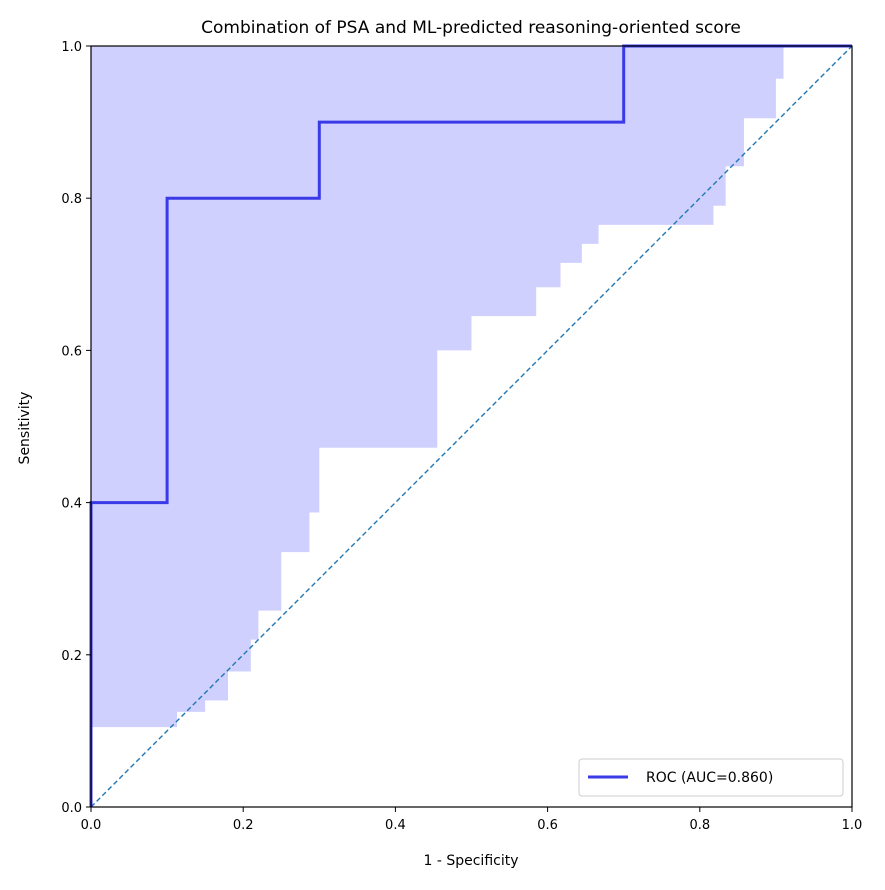 The width and height of the screenshot is (885, 890). What do you see at coordinates (71, 199) in the screenshot?
I see `y-tick-label: 0.8` at bounding box center [71, 199].